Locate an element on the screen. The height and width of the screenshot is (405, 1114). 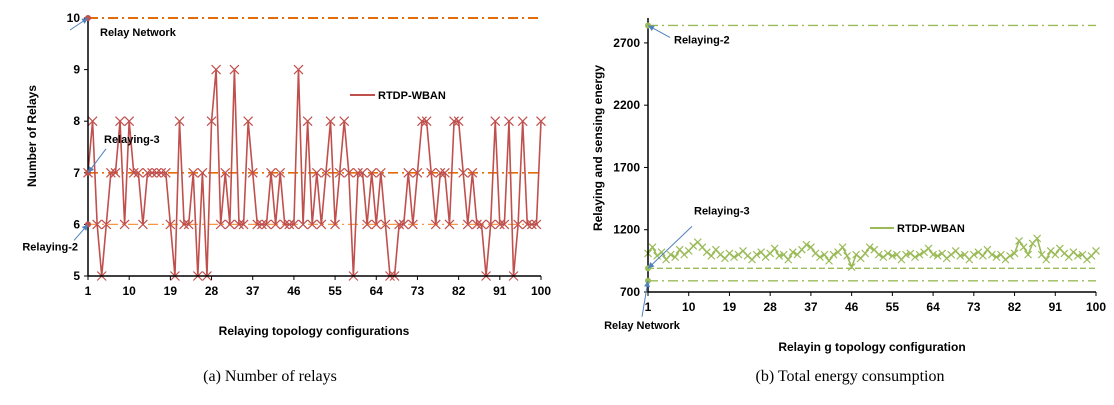
x-tick-label: 73 is located at coordinates (974, 307).